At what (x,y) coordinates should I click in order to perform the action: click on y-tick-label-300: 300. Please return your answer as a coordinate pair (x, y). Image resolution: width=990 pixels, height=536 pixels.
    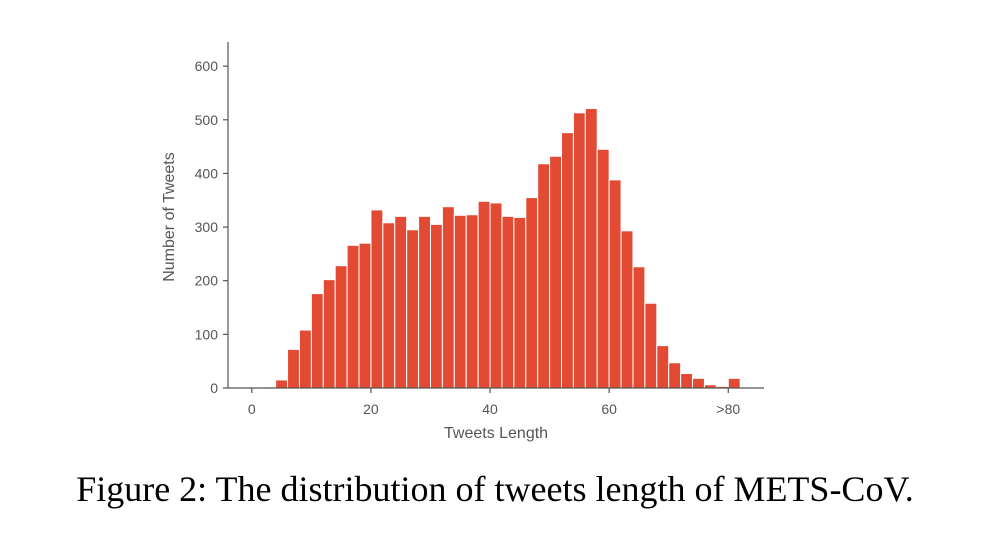
    Looking at the image, I should click on (207, 227).